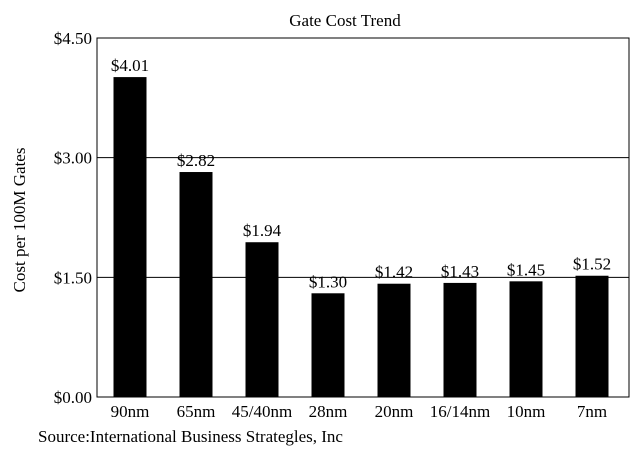 Image resolution: width=640 pixels, height=453 pixels. I want to click on x-tick-label: 10nm, so click(526, 411).